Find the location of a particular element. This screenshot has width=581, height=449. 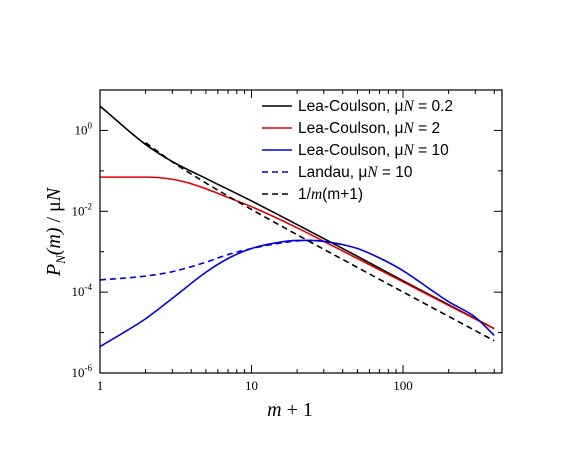

x-tick-label: 10 is located at coordinates (251, 385).